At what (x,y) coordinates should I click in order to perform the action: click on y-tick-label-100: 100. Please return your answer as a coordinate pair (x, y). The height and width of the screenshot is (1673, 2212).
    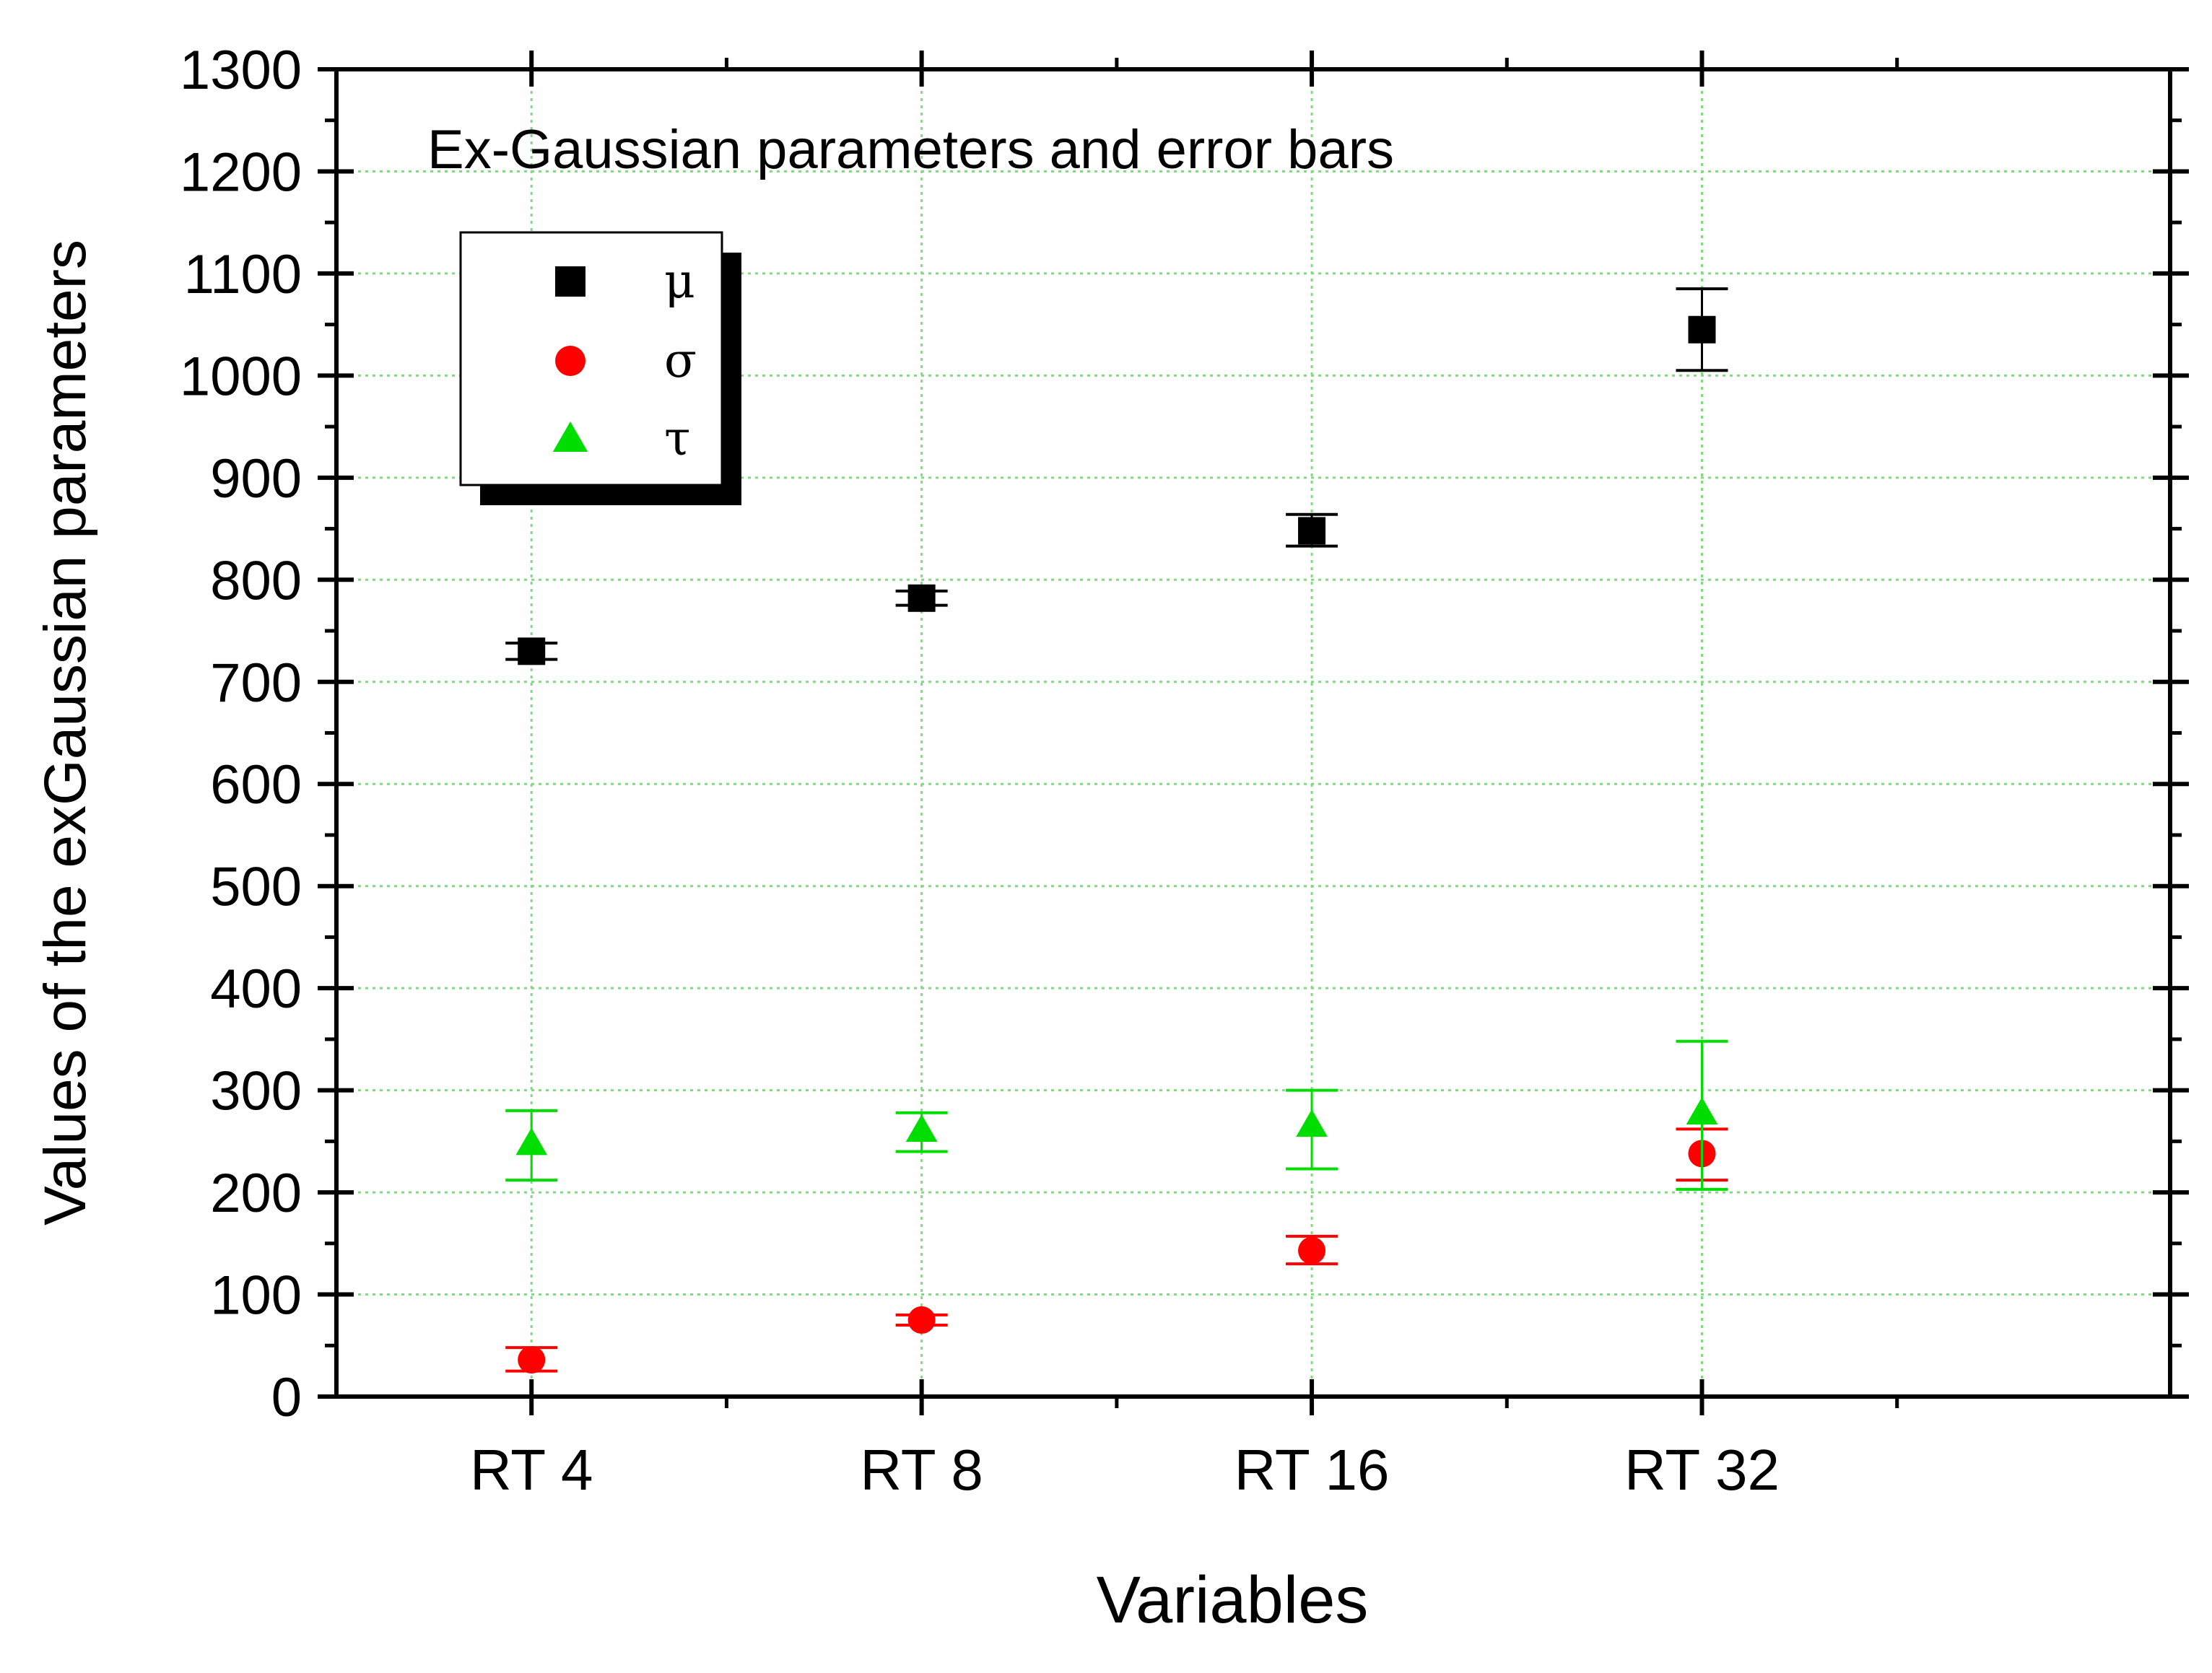
    Looking at the image, I should click on (256, 1296).